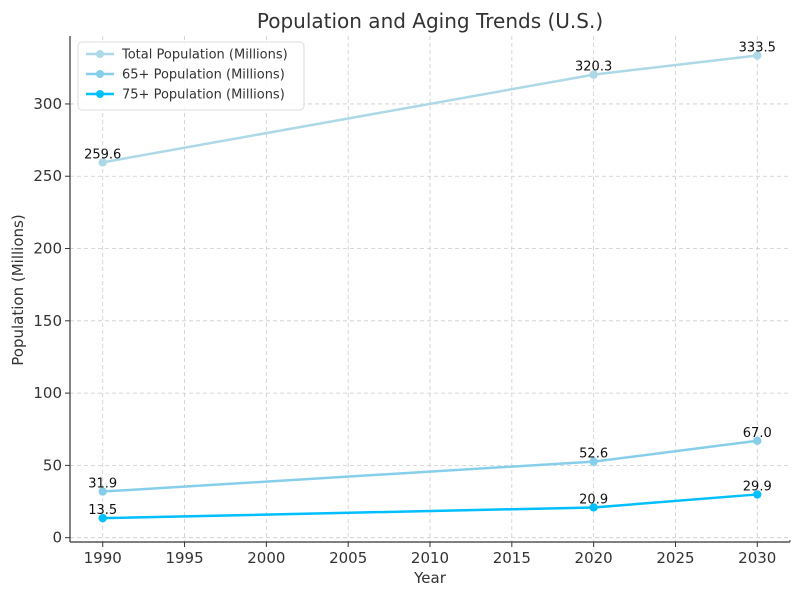  I want to click on data-label: 13.5, so click(102, 510).